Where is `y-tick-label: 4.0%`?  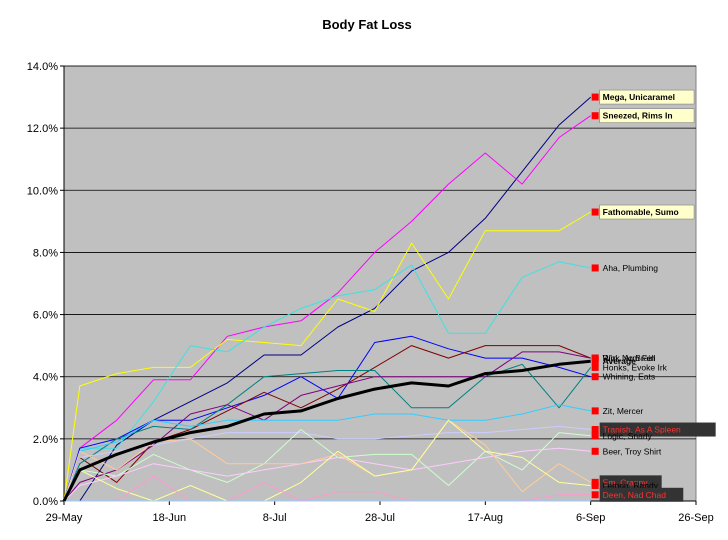 y-tick-label: 4.0% is located at coordinates (45, 378).